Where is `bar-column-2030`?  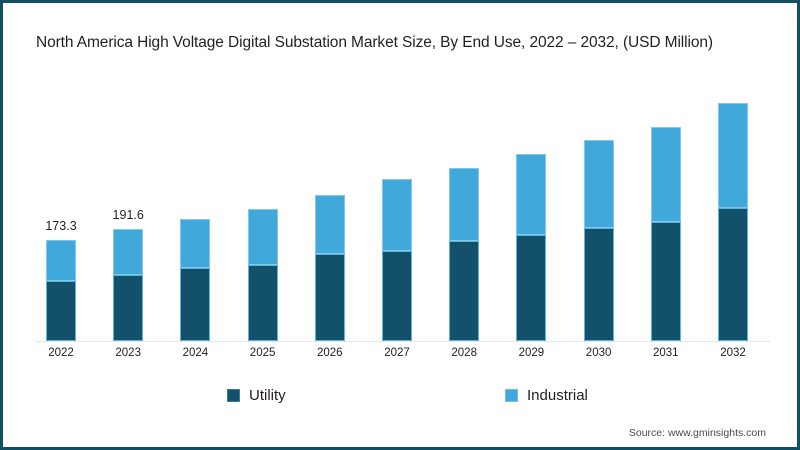 bar-column-2030 is located at coordinates (598, 240).